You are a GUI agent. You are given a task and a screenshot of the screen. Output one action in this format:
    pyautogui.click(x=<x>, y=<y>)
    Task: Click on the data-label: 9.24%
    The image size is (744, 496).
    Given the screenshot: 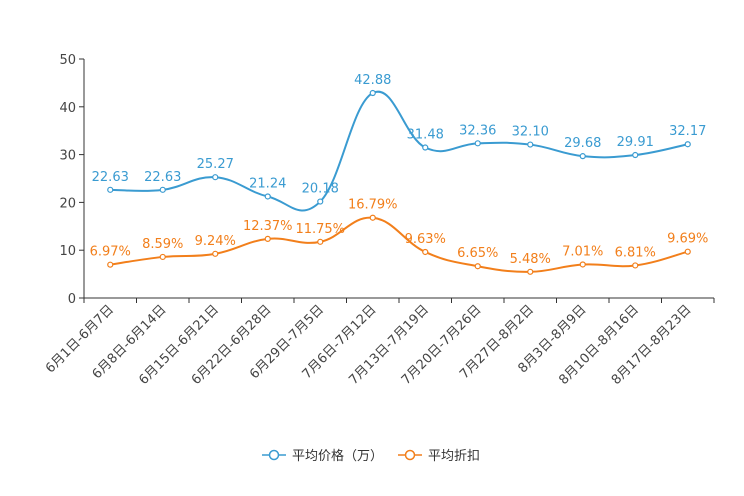 What is the action you would take?
    pyautogui.click(x=215, y=241)
    